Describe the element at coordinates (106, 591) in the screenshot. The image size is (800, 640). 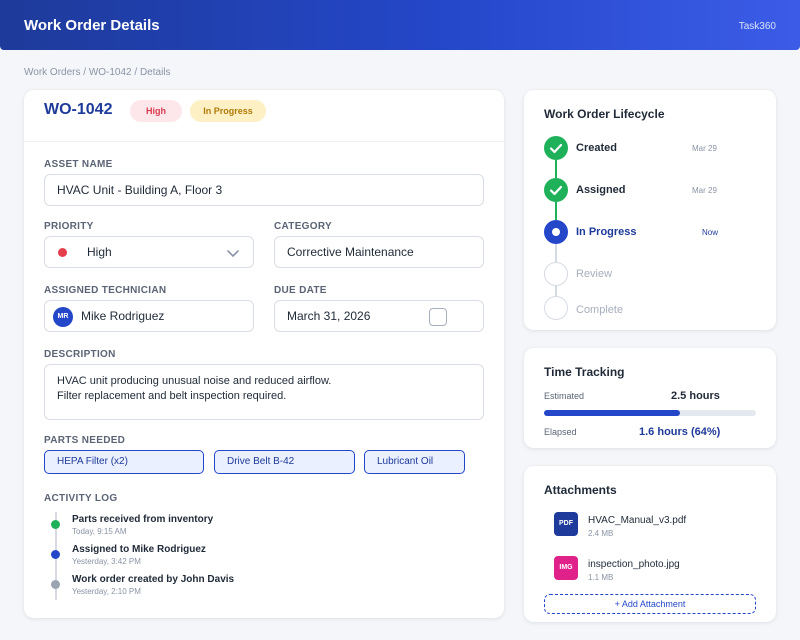
I see `activity-time: Yesterday, 2:10 PM` at that location.